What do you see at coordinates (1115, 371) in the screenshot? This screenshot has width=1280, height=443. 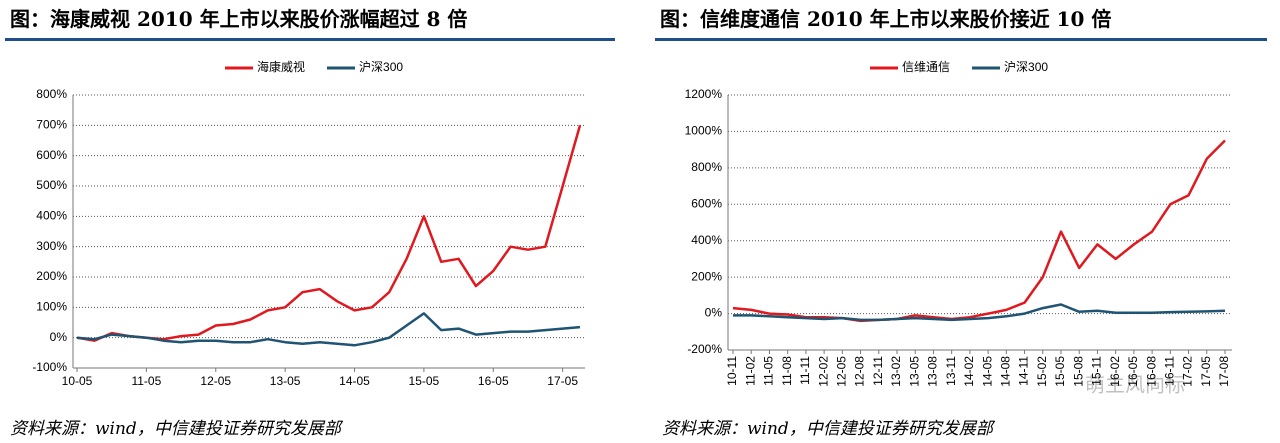 I see `x-tick-label: 16-02` at bounding box center [1115, 371].